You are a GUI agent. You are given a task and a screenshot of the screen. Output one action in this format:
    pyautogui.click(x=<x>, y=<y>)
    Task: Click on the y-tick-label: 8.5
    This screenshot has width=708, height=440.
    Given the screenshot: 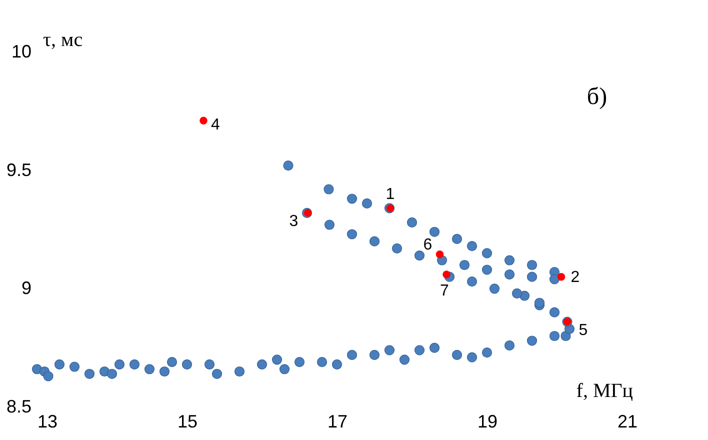 What is the action you would take?
    pyautogui.click(x=19, y=406)
    